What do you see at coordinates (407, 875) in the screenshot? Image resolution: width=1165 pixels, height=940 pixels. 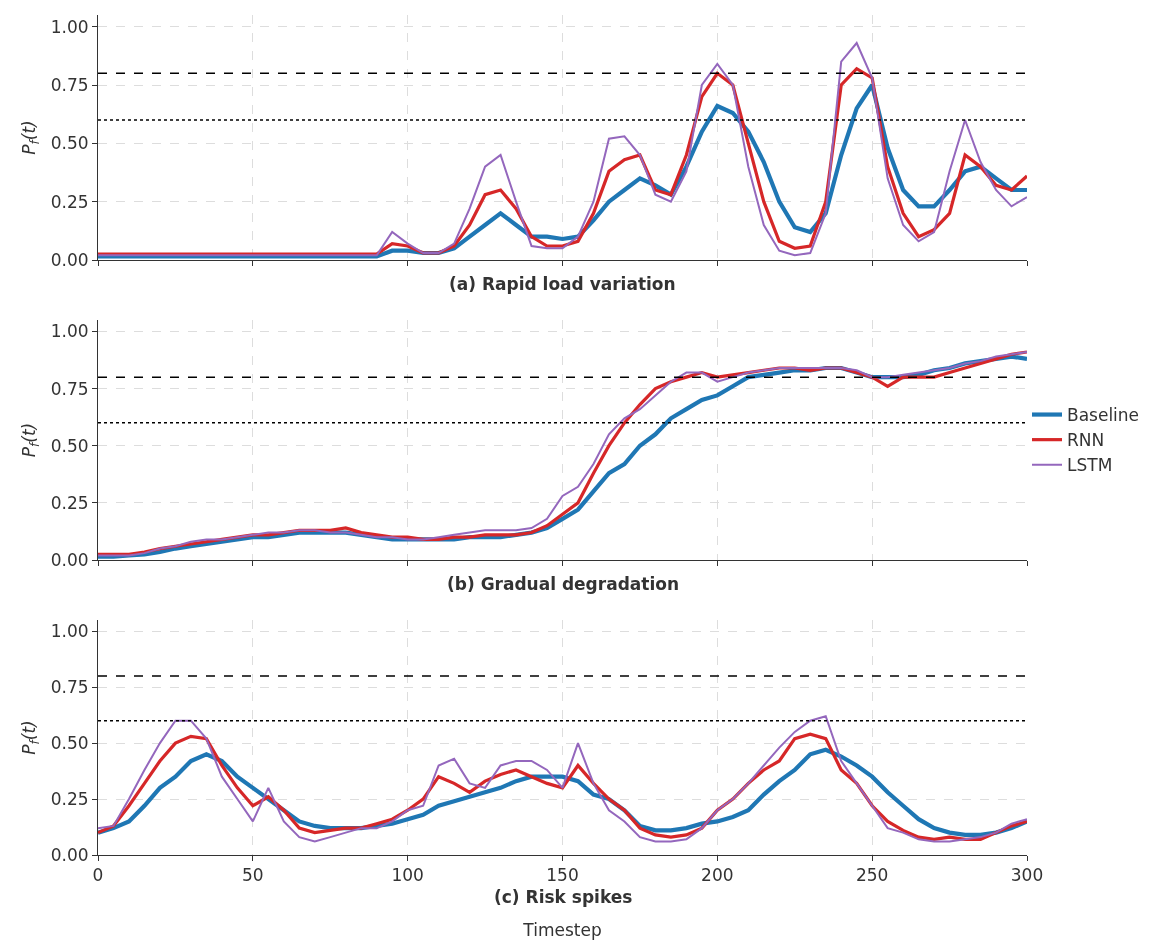 I see `x-tick-label: 100` at bounding box center [407, 875].